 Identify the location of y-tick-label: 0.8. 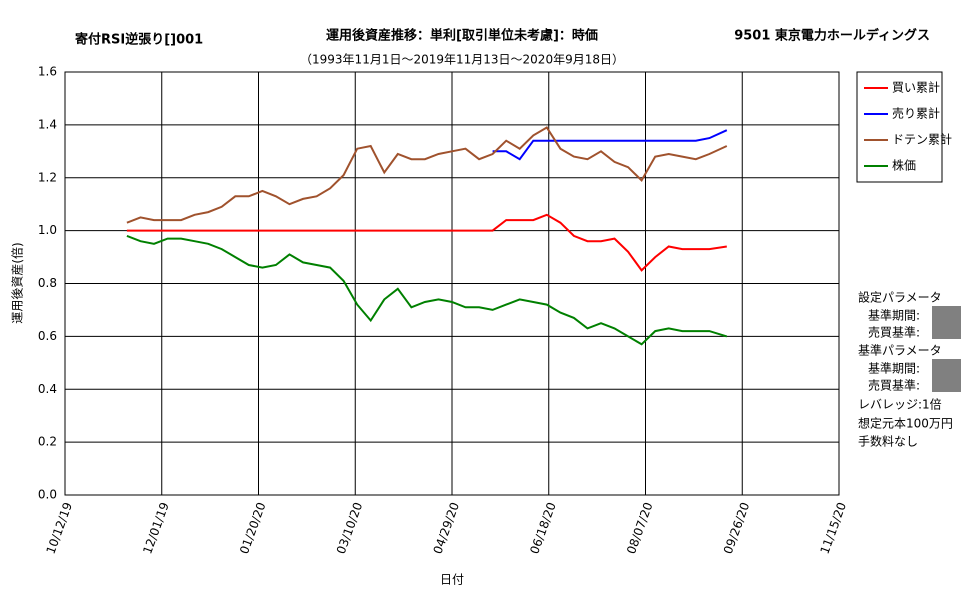
(47, 283).